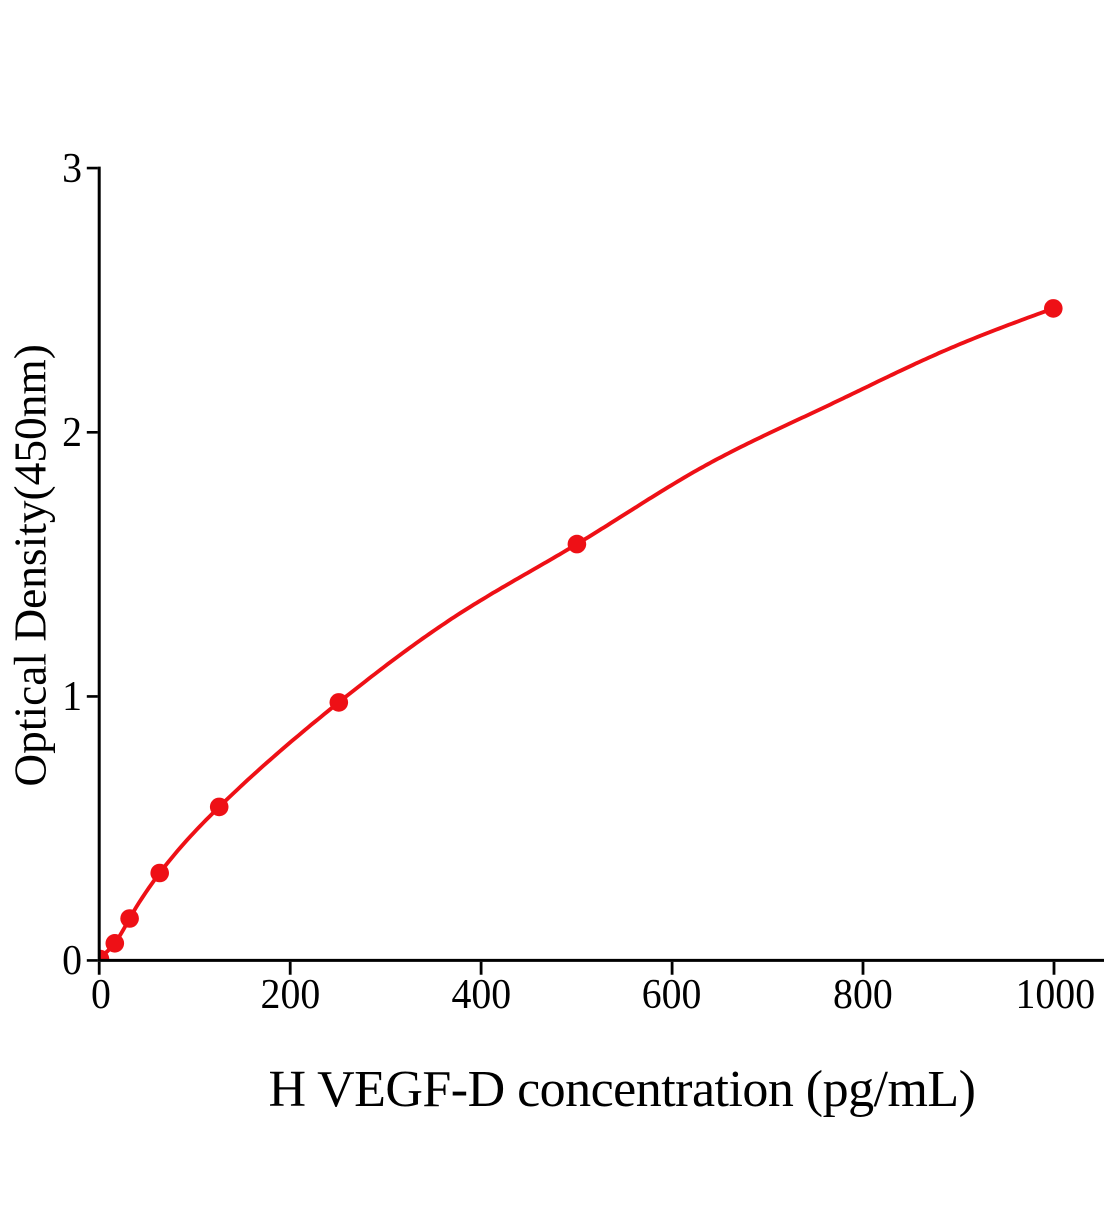 This screenshot has height=1205, width=1104. What do you see at coordinates (72, 432) in the screenshot?
I see `svg-text: 2` at bounding box center [72, 432].